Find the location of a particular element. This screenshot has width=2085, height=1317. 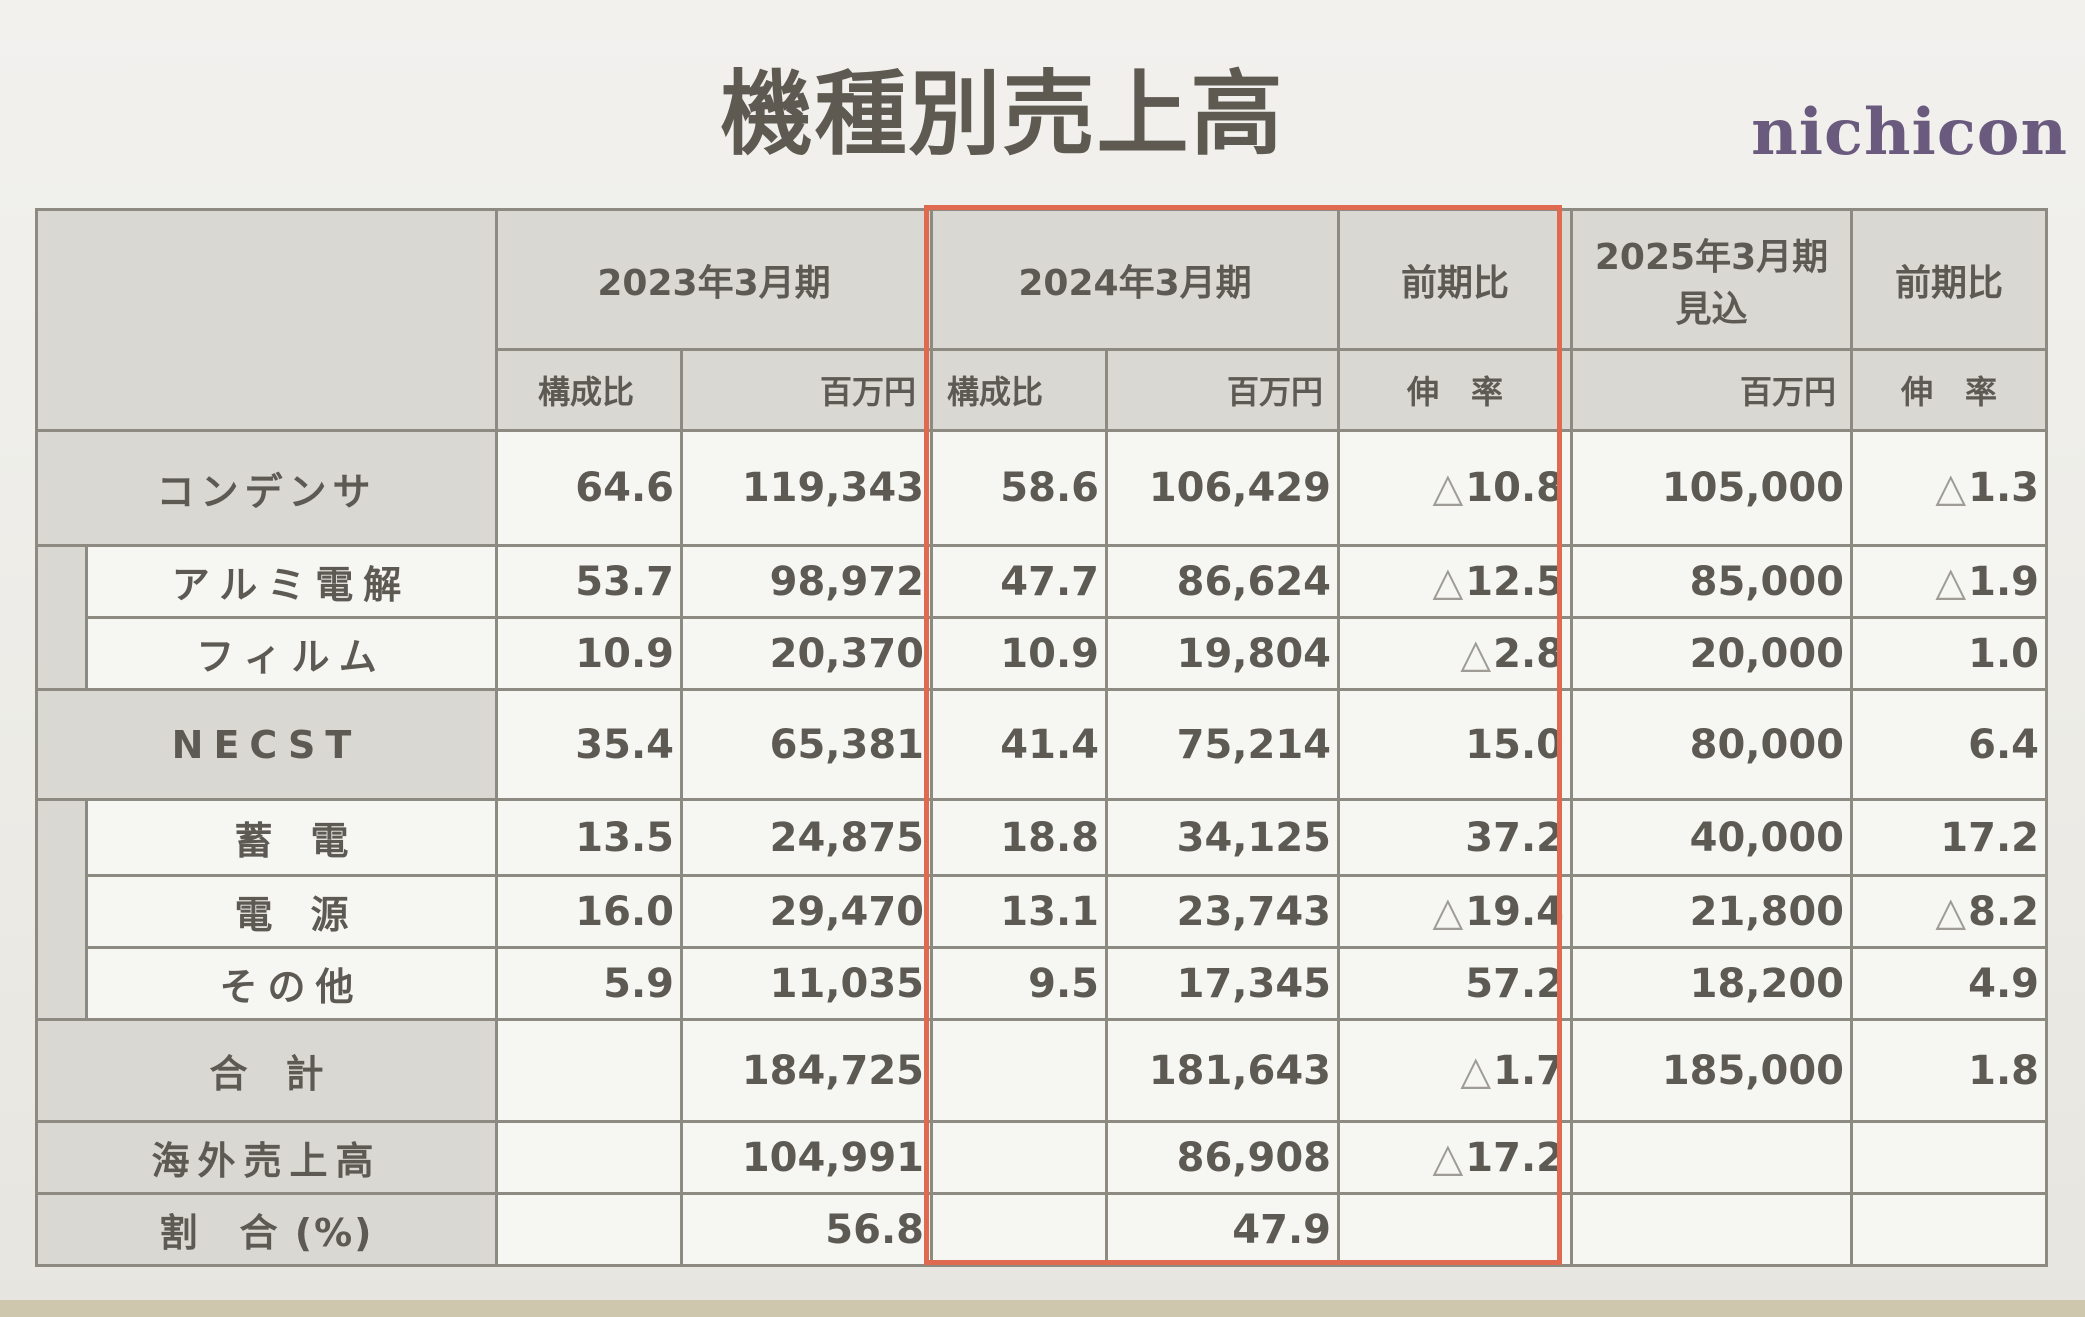

table-row: 合 計 184,725 181,643 △1.7 185,000 1.8 is located at coordinates (1041, 1070).